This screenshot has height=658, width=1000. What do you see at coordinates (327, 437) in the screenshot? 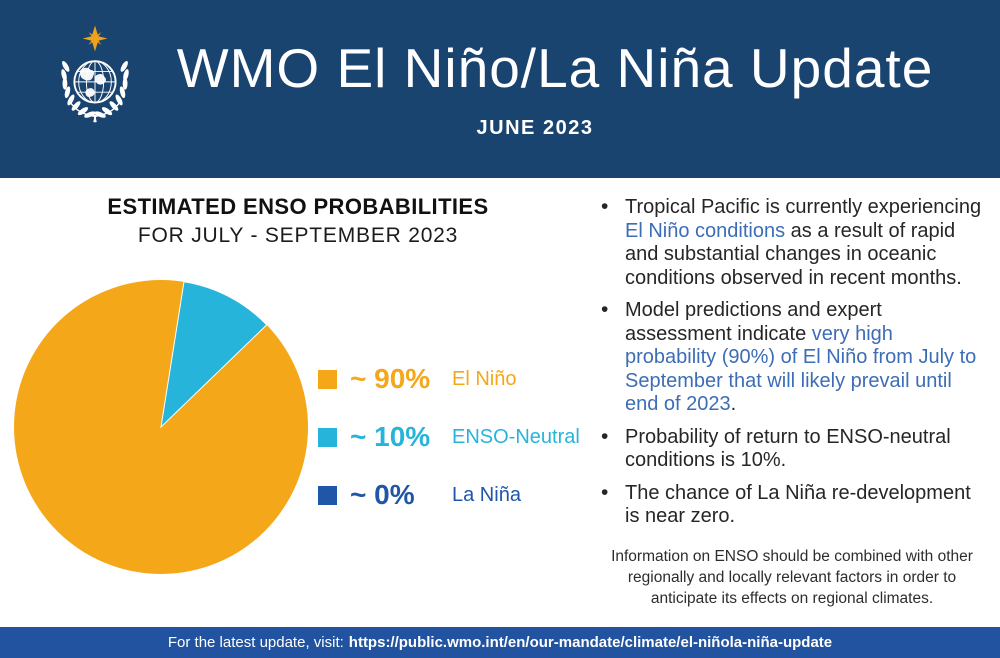
I see `enso-neutral-swatch-icon` at bounding box center [327, 437].